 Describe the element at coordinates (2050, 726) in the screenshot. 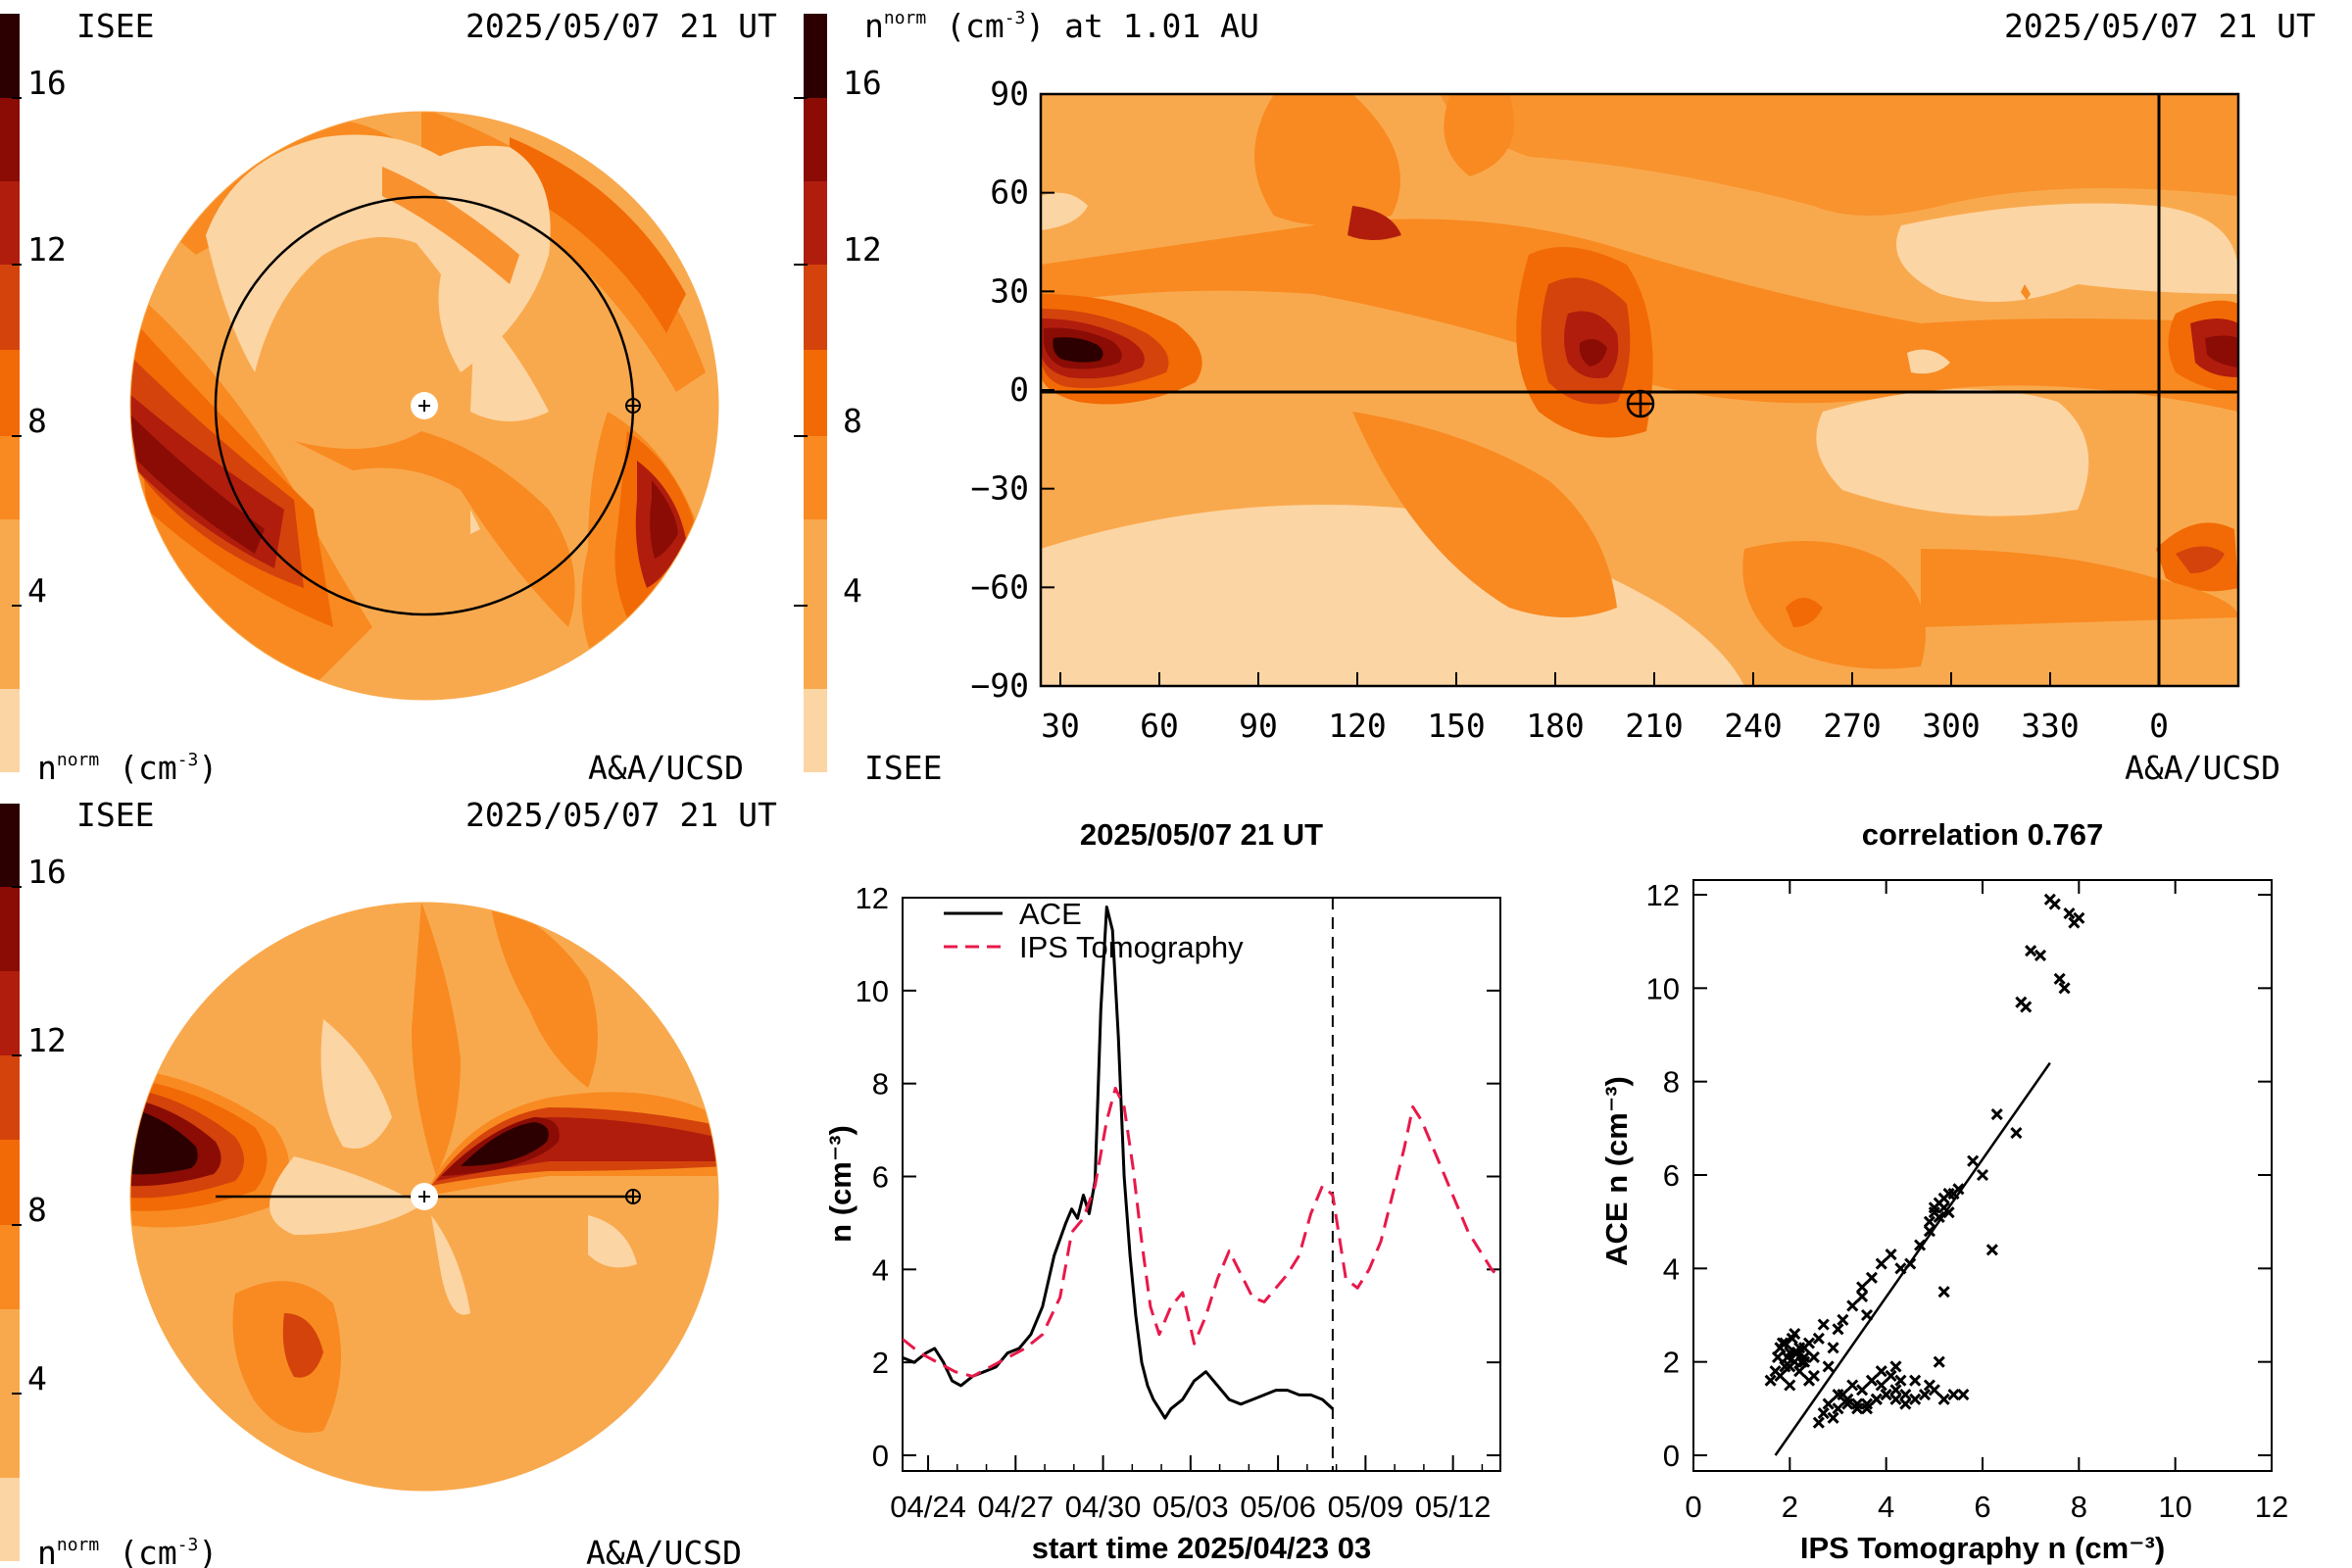

I see `map-x-tick-label: 330` at that location.